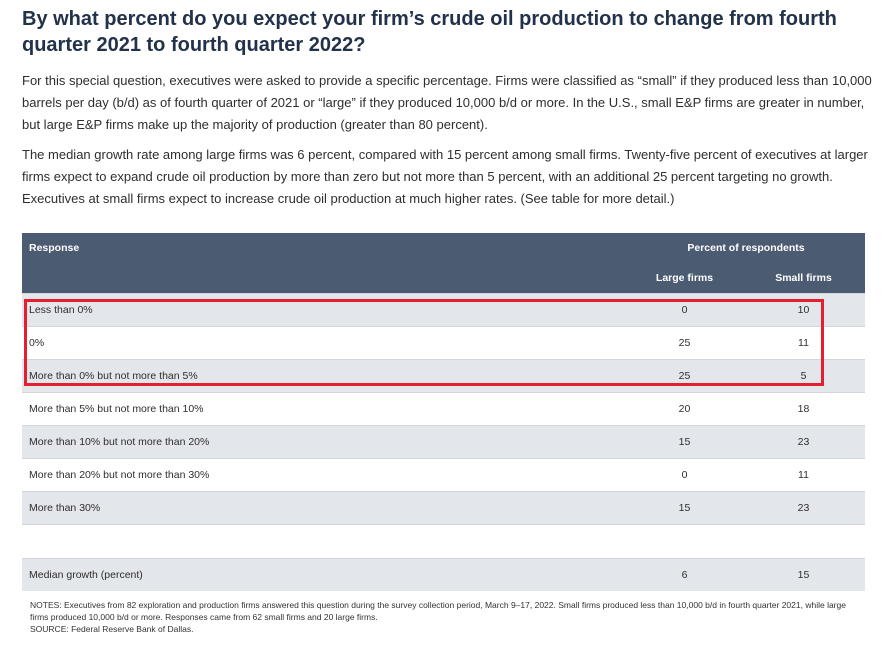  Describe the element at coordinates (324, 310) in the screenshot. I see `row-response: Less than 0%` at that location.